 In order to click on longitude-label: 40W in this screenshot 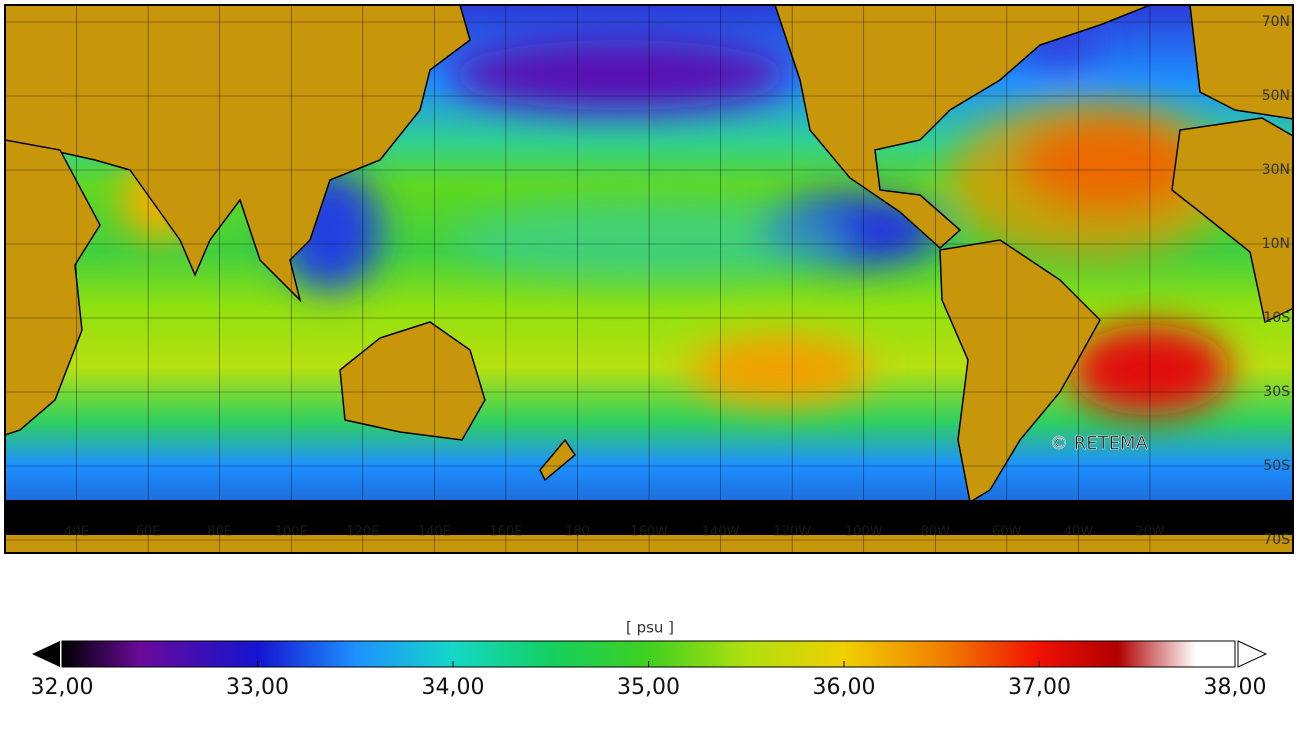, I will do `click(1079, 532)`.